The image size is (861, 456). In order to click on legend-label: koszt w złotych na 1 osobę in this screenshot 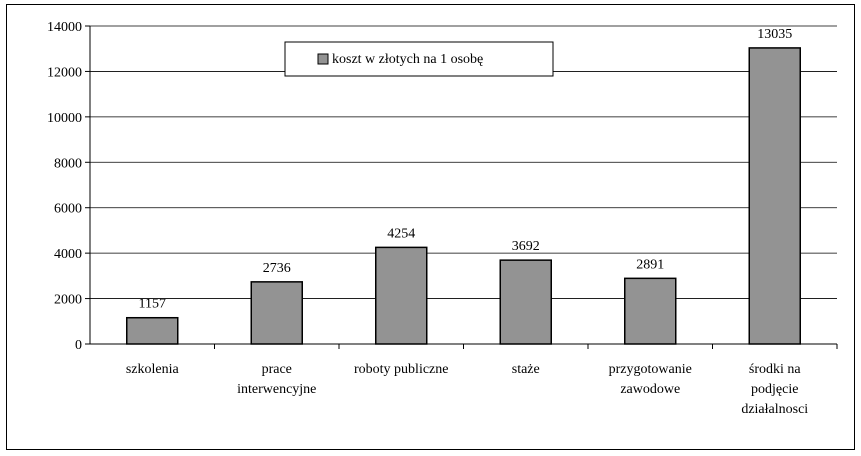, I will do `click(407, 59)`.